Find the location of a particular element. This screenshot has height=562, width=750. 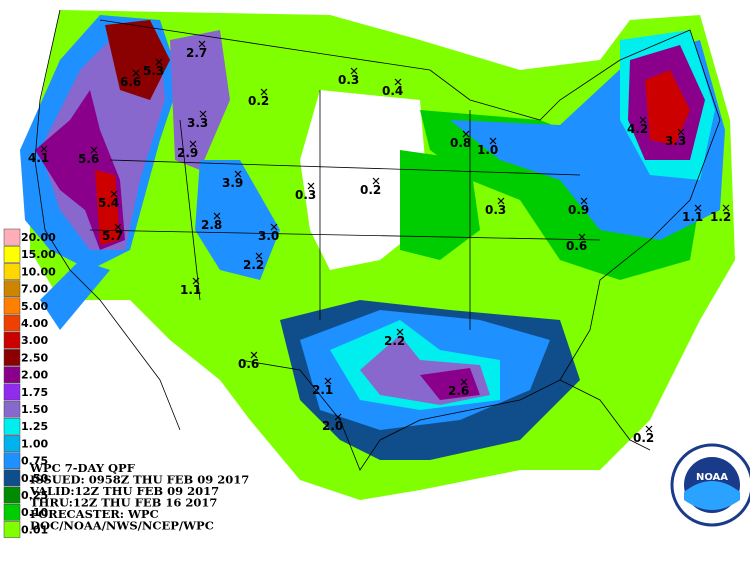

logo-text: NOAA is located at coordinates (712, 477).